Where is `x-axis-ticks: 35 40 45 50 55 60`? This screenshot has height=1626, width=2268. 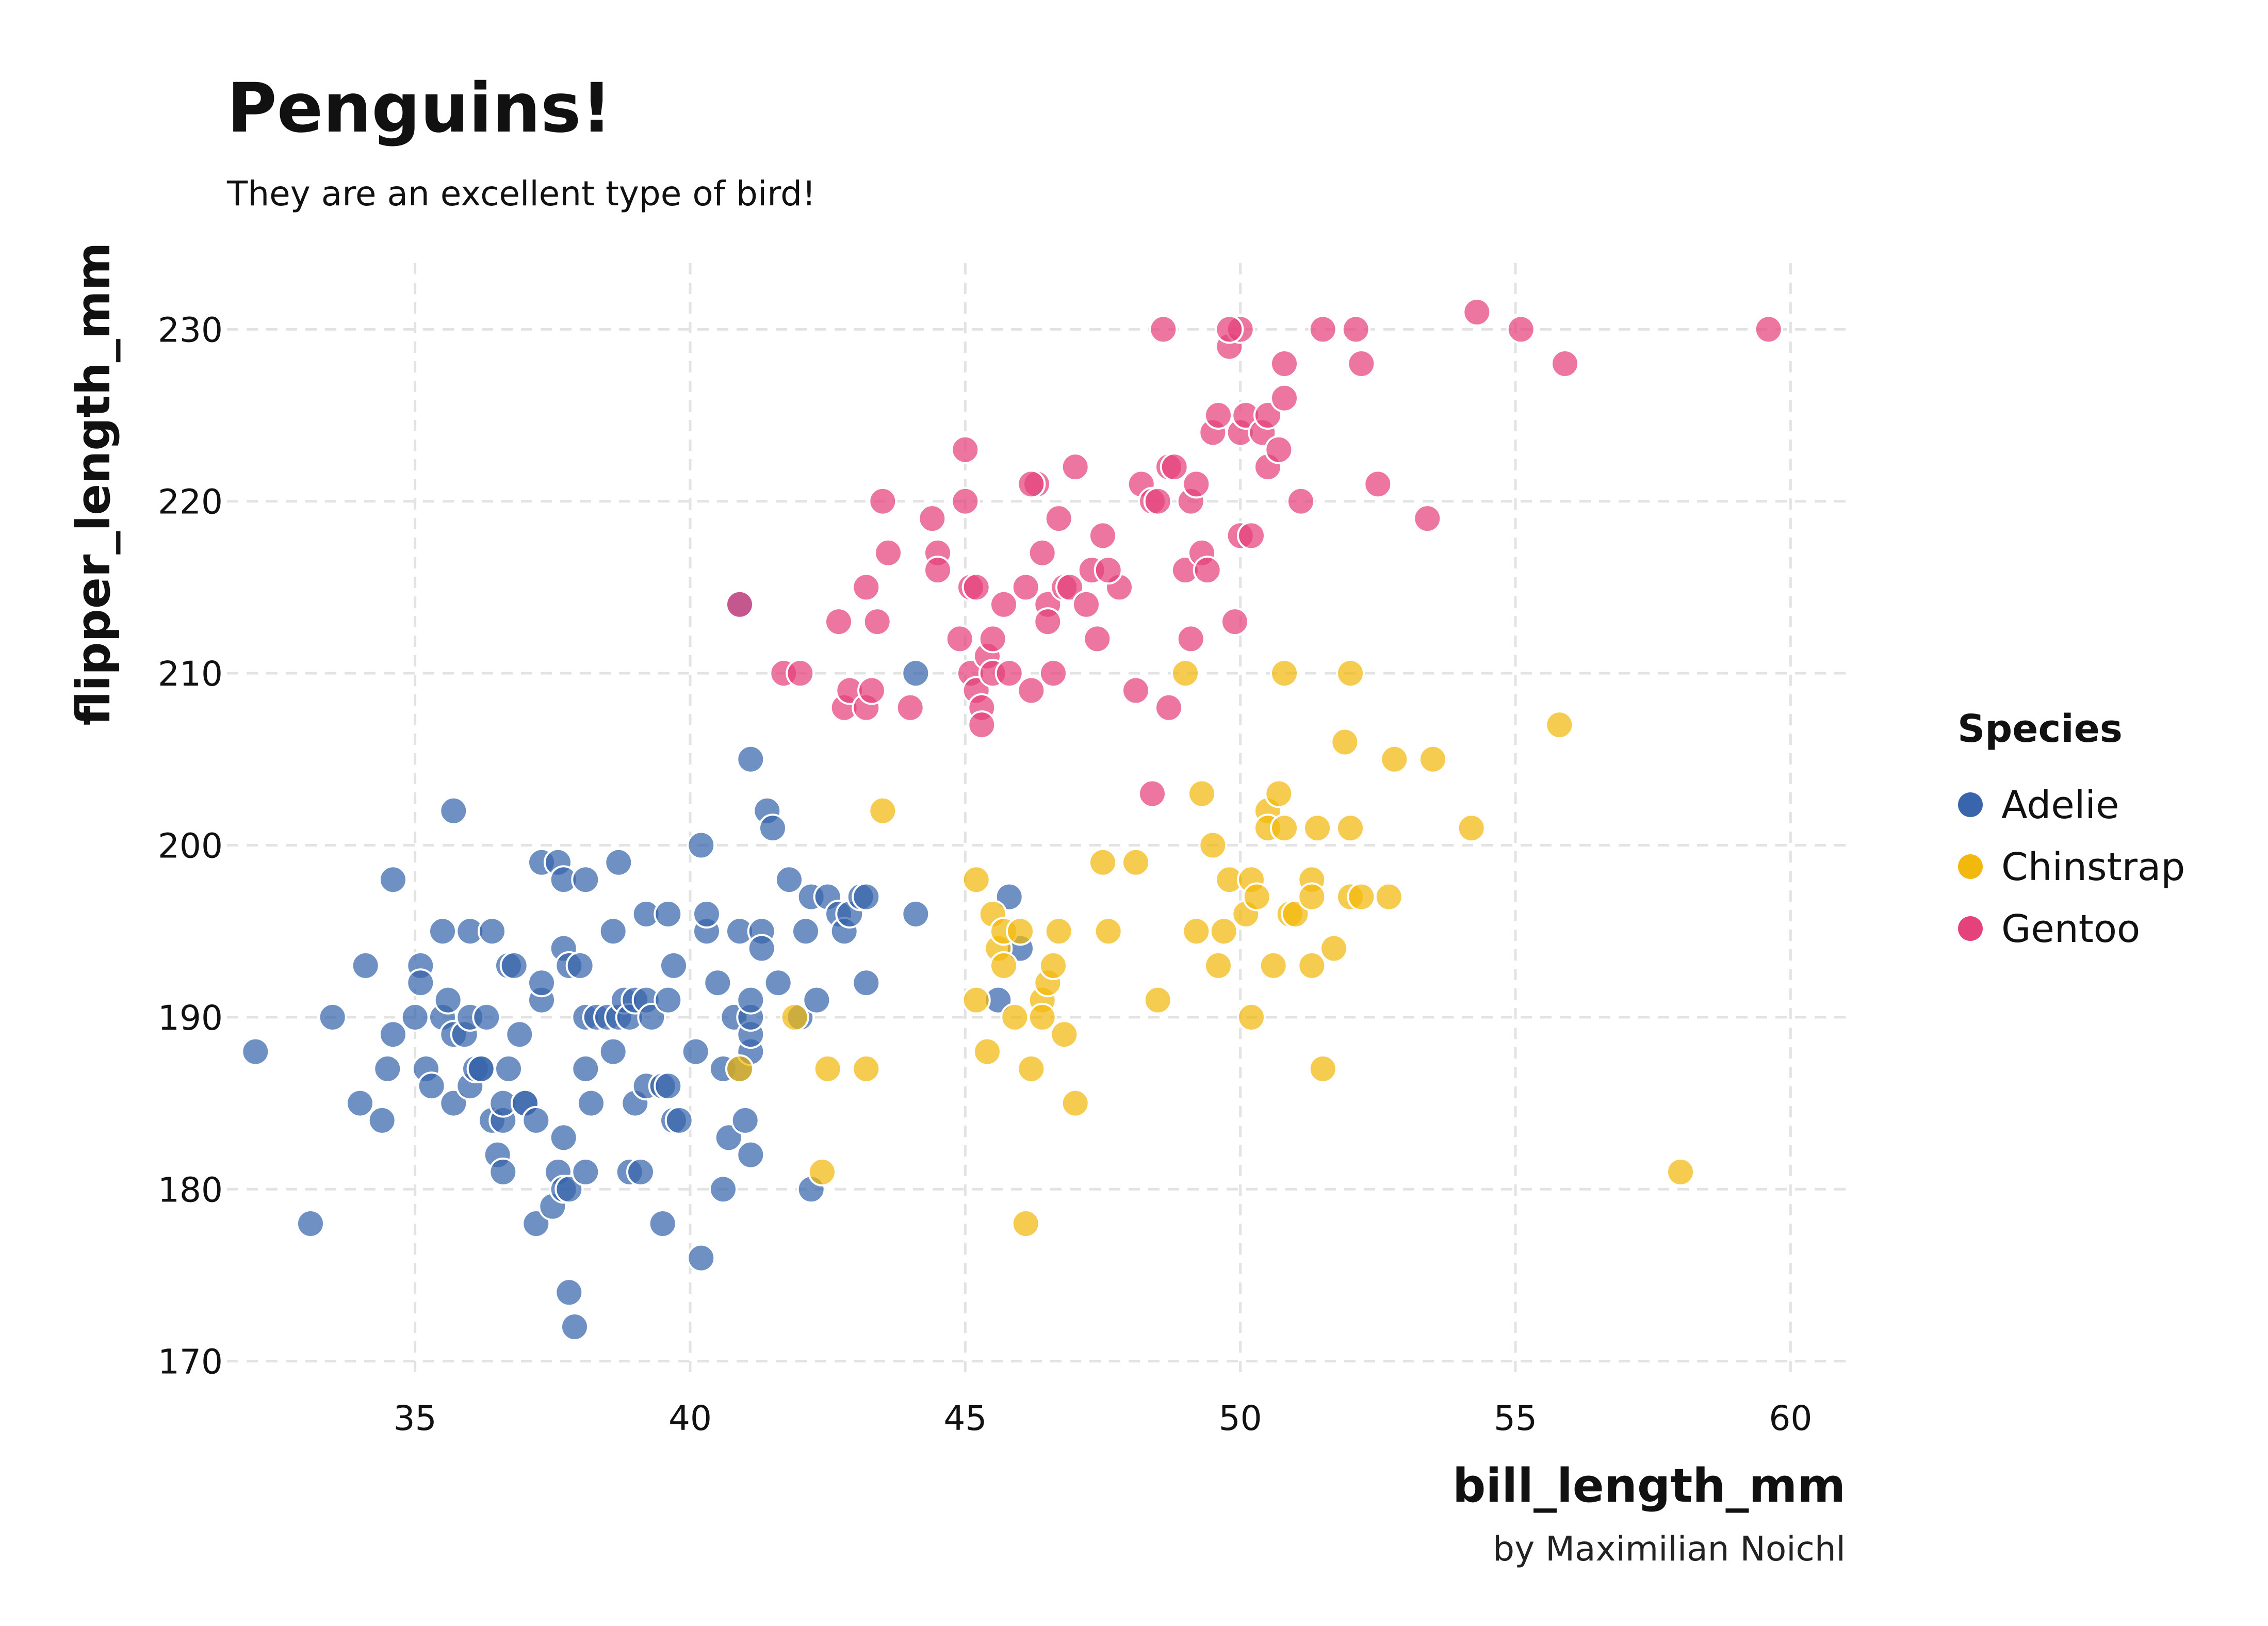
x-axis-ticks: 35 40 45 50 55 60 is located at coordinates (1104, 1418).